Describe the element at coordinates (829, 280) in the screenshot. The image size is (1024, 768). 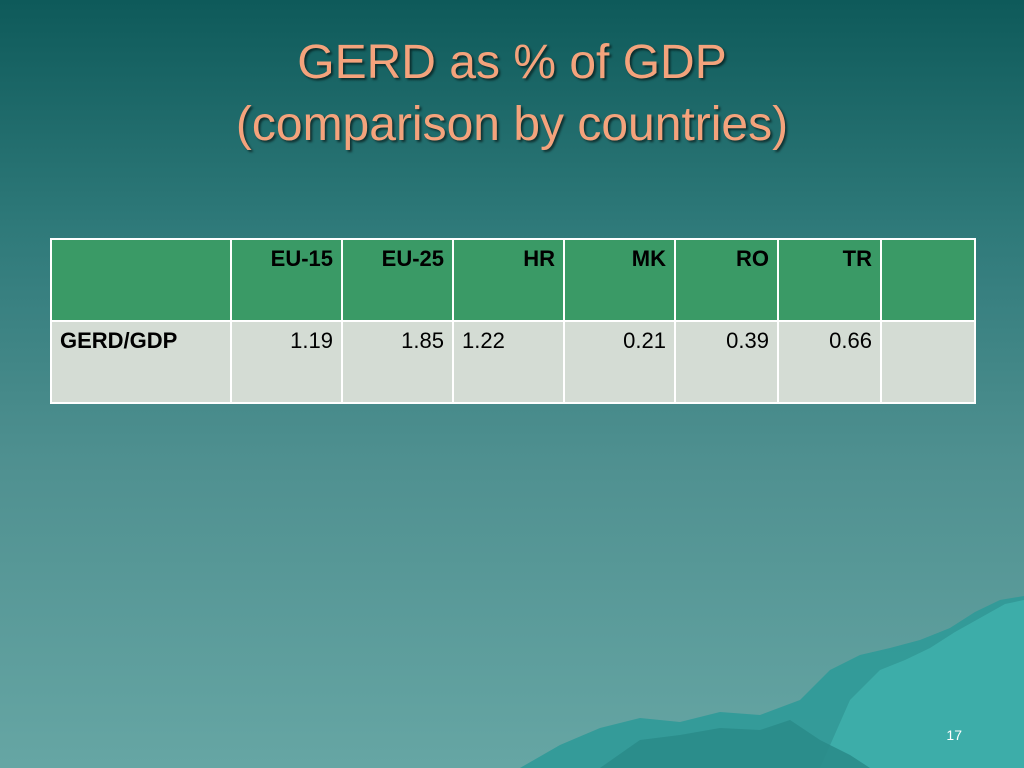
I see `header-cell-tr: TR` at that location.